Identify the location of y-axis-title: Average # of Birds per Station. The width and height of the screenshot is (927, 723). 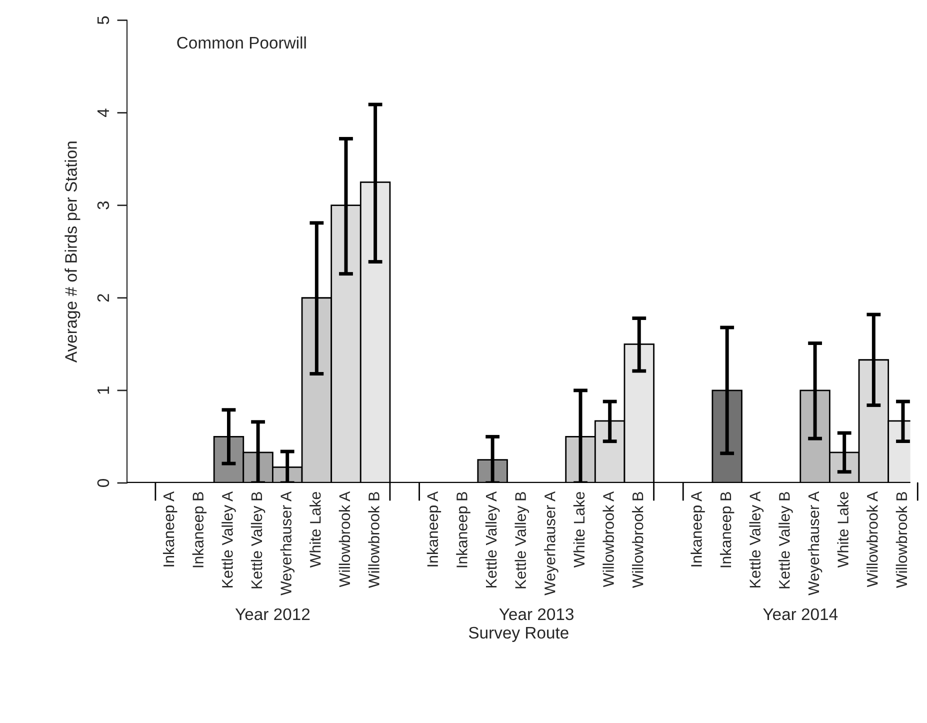
(72, 252).